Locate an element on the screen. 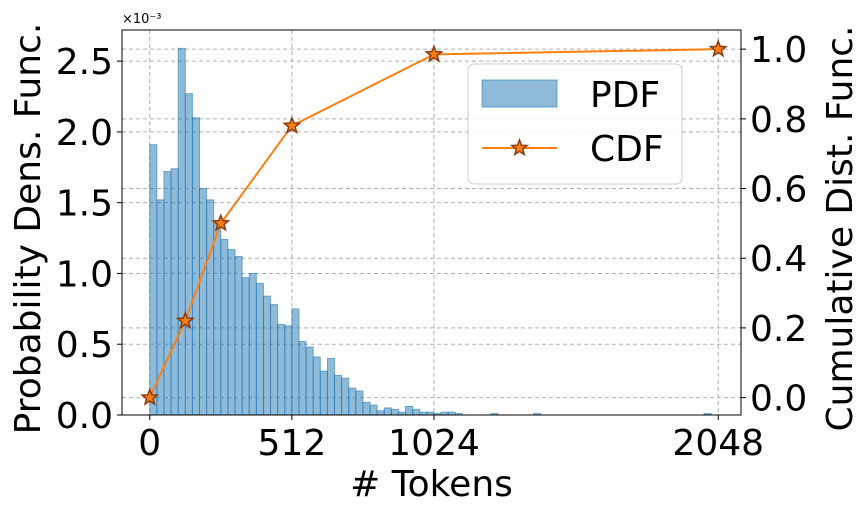 Image resolution: width=863 pixels, height=512 pixels. y-right-tick-label: 0.2 is located at coordinates (778, 329).